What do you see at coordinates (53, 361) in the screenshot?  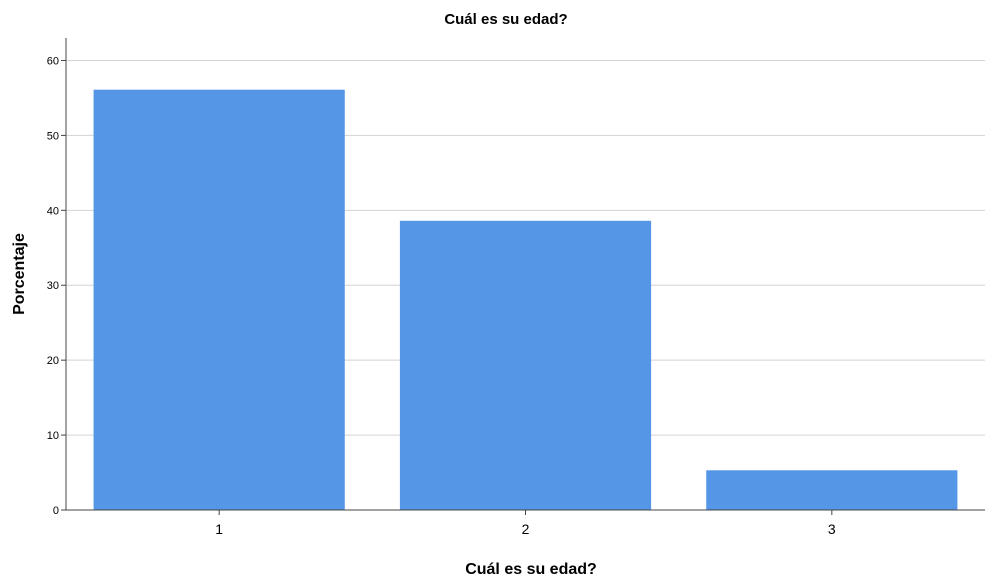 I see `y-tick-label: 20` at bounding box center [53, 361].